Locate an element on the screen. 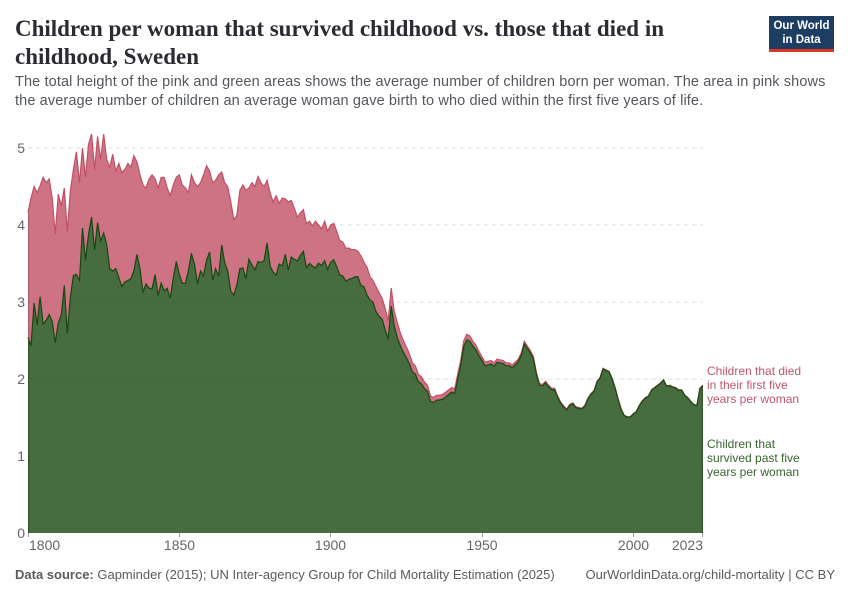  svg-text: 1 is located at coordinates (21, 456).